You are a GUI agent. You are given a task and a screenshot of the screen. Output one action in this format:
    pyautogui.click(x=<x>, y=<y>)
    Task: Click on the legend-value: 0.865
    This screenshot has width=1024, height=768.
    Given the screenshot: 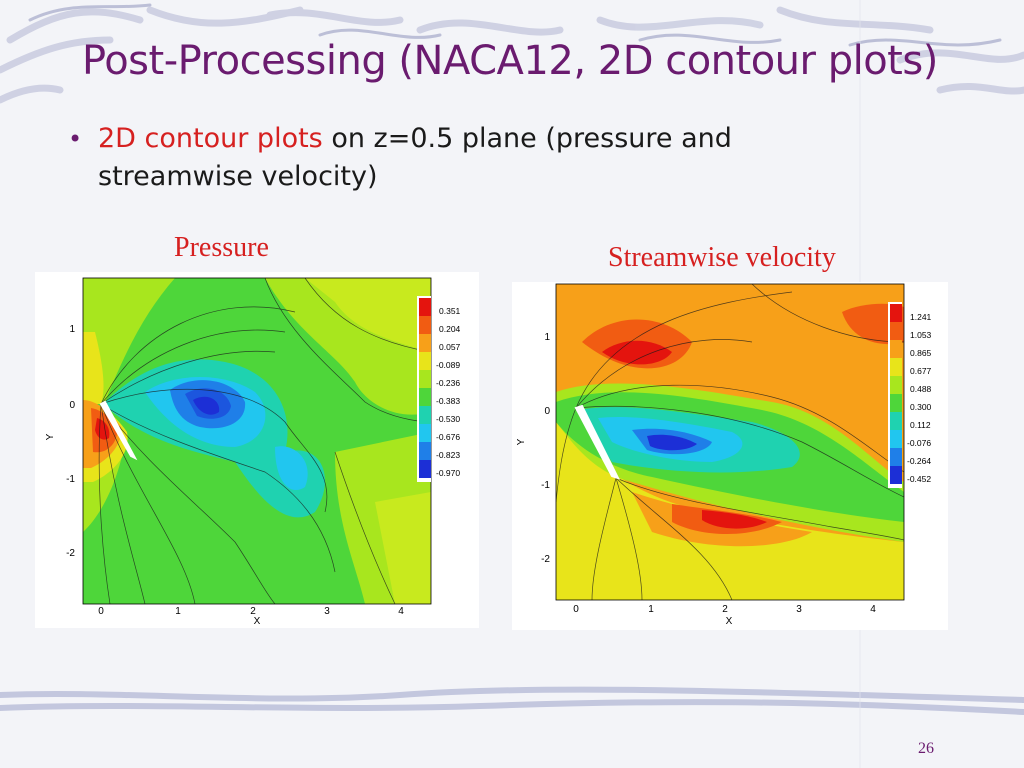 What is the action you would take?
    pyautogui.click(x=921, y=353)
    